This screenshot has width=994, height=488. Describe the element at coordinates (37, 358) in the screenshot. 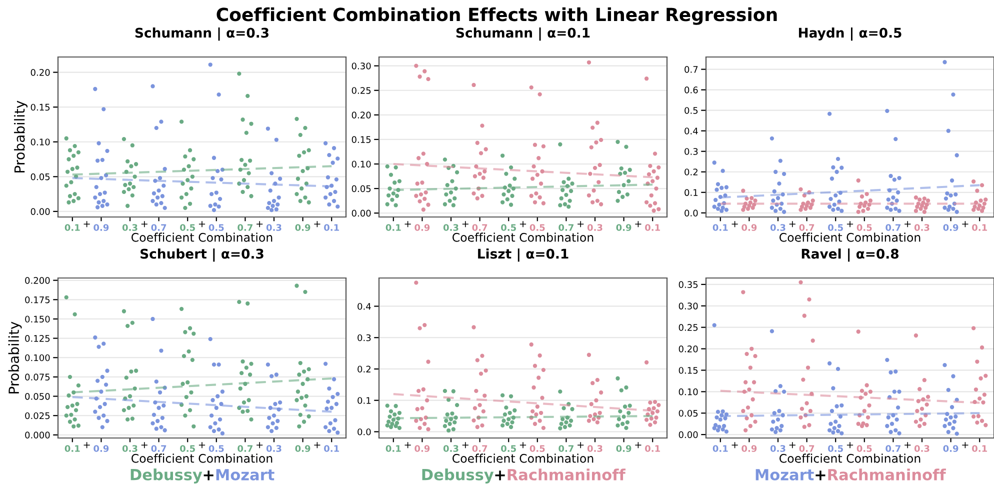

I see `y-tick-label: 0.100` at that location.